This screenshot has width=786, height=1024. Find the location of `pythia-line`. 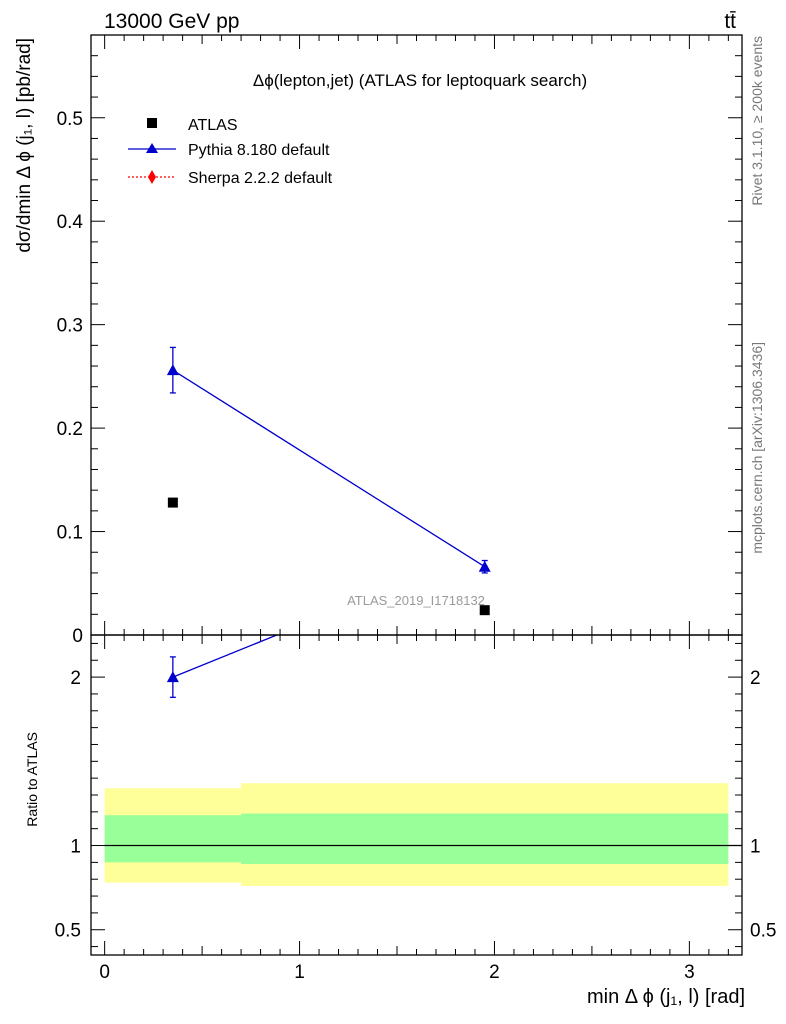

pythia-line is located at coordinates (329, 468).